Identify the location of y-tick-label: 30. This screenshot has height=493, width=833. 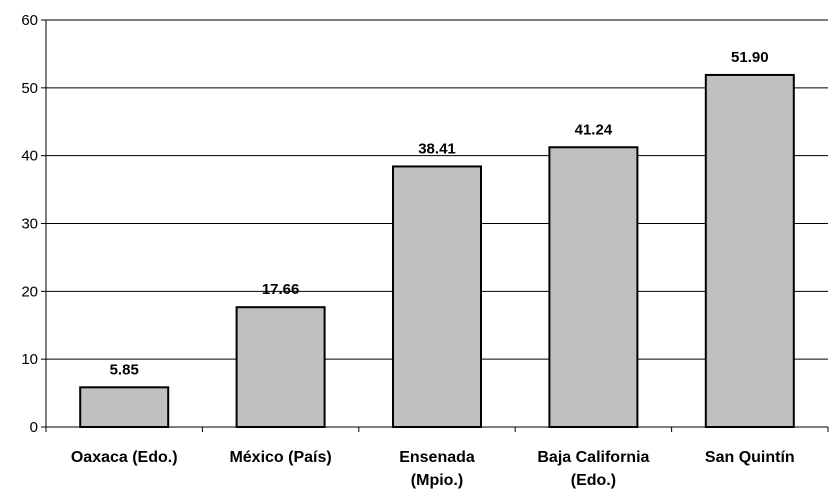
(29, 224).